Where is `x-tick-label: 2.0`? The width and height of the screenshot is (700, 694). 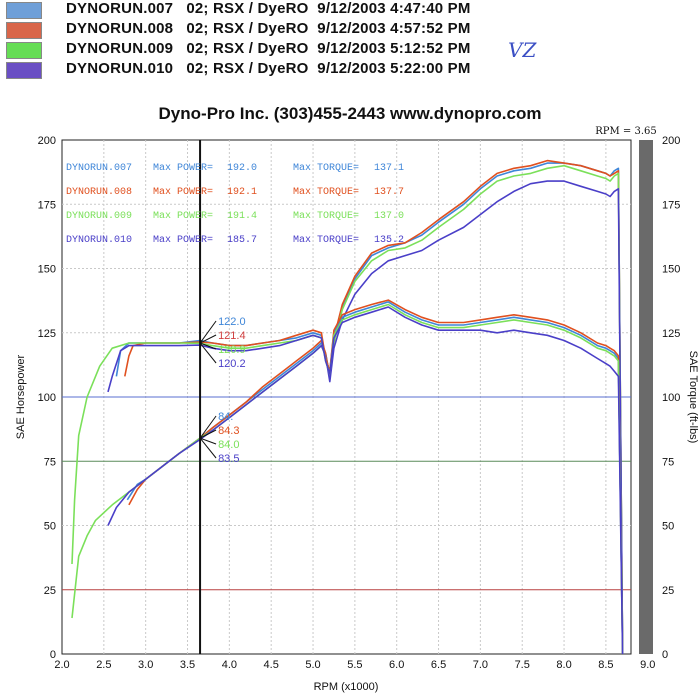
x-tick-label: 2.0 is located at coordinates (61, 665).